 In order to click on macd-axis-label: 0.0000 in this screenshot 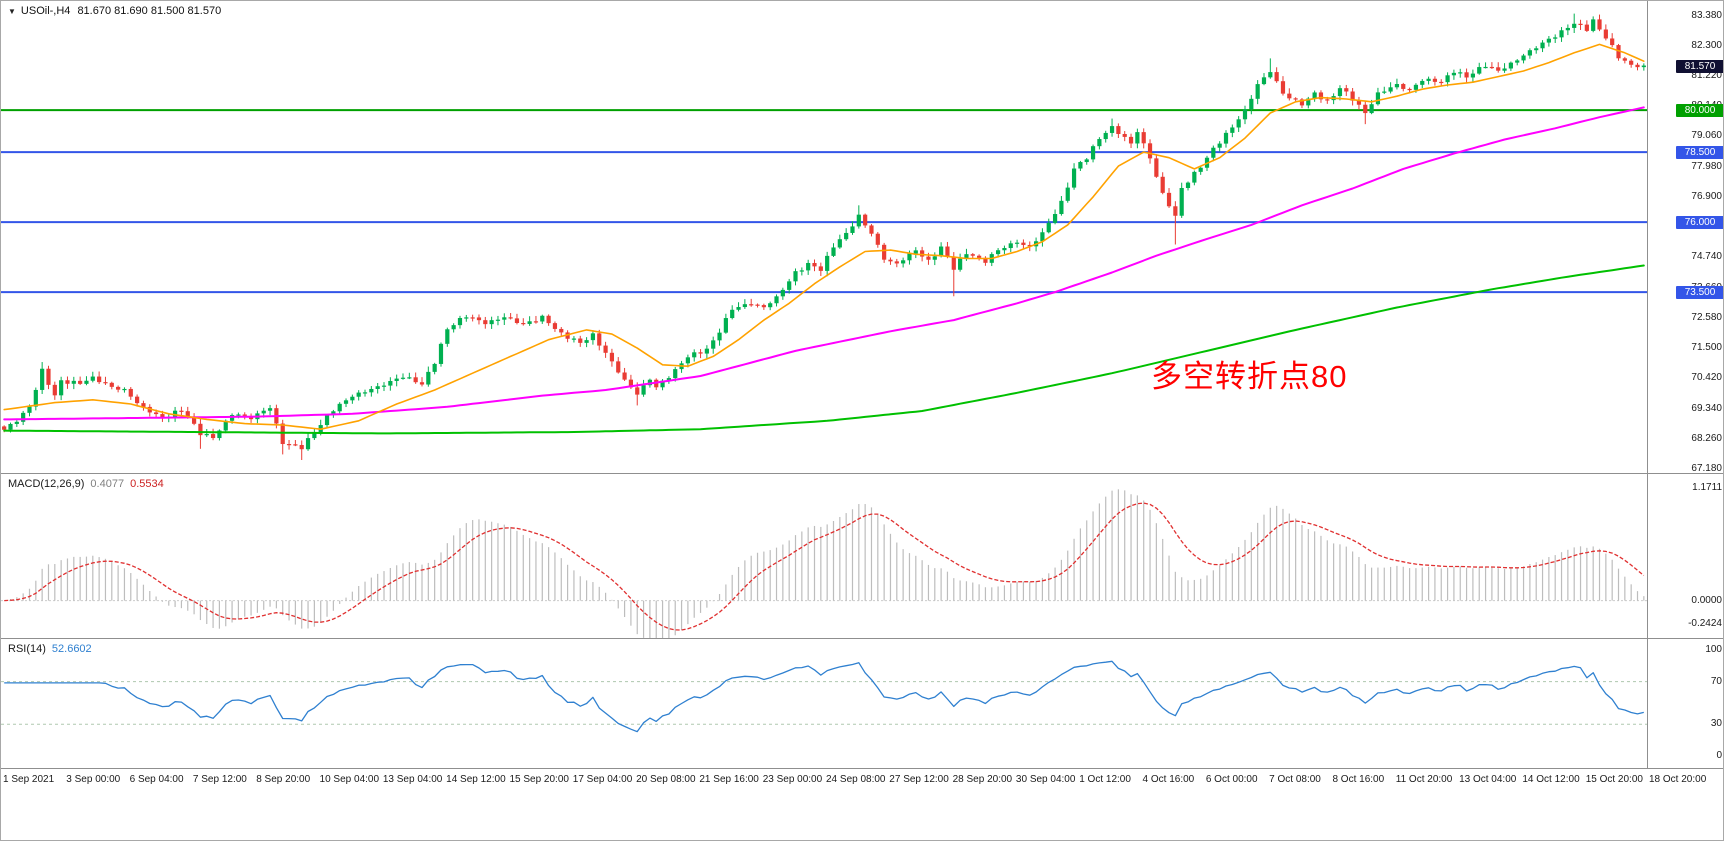, I will do `click(1706, 600)`.